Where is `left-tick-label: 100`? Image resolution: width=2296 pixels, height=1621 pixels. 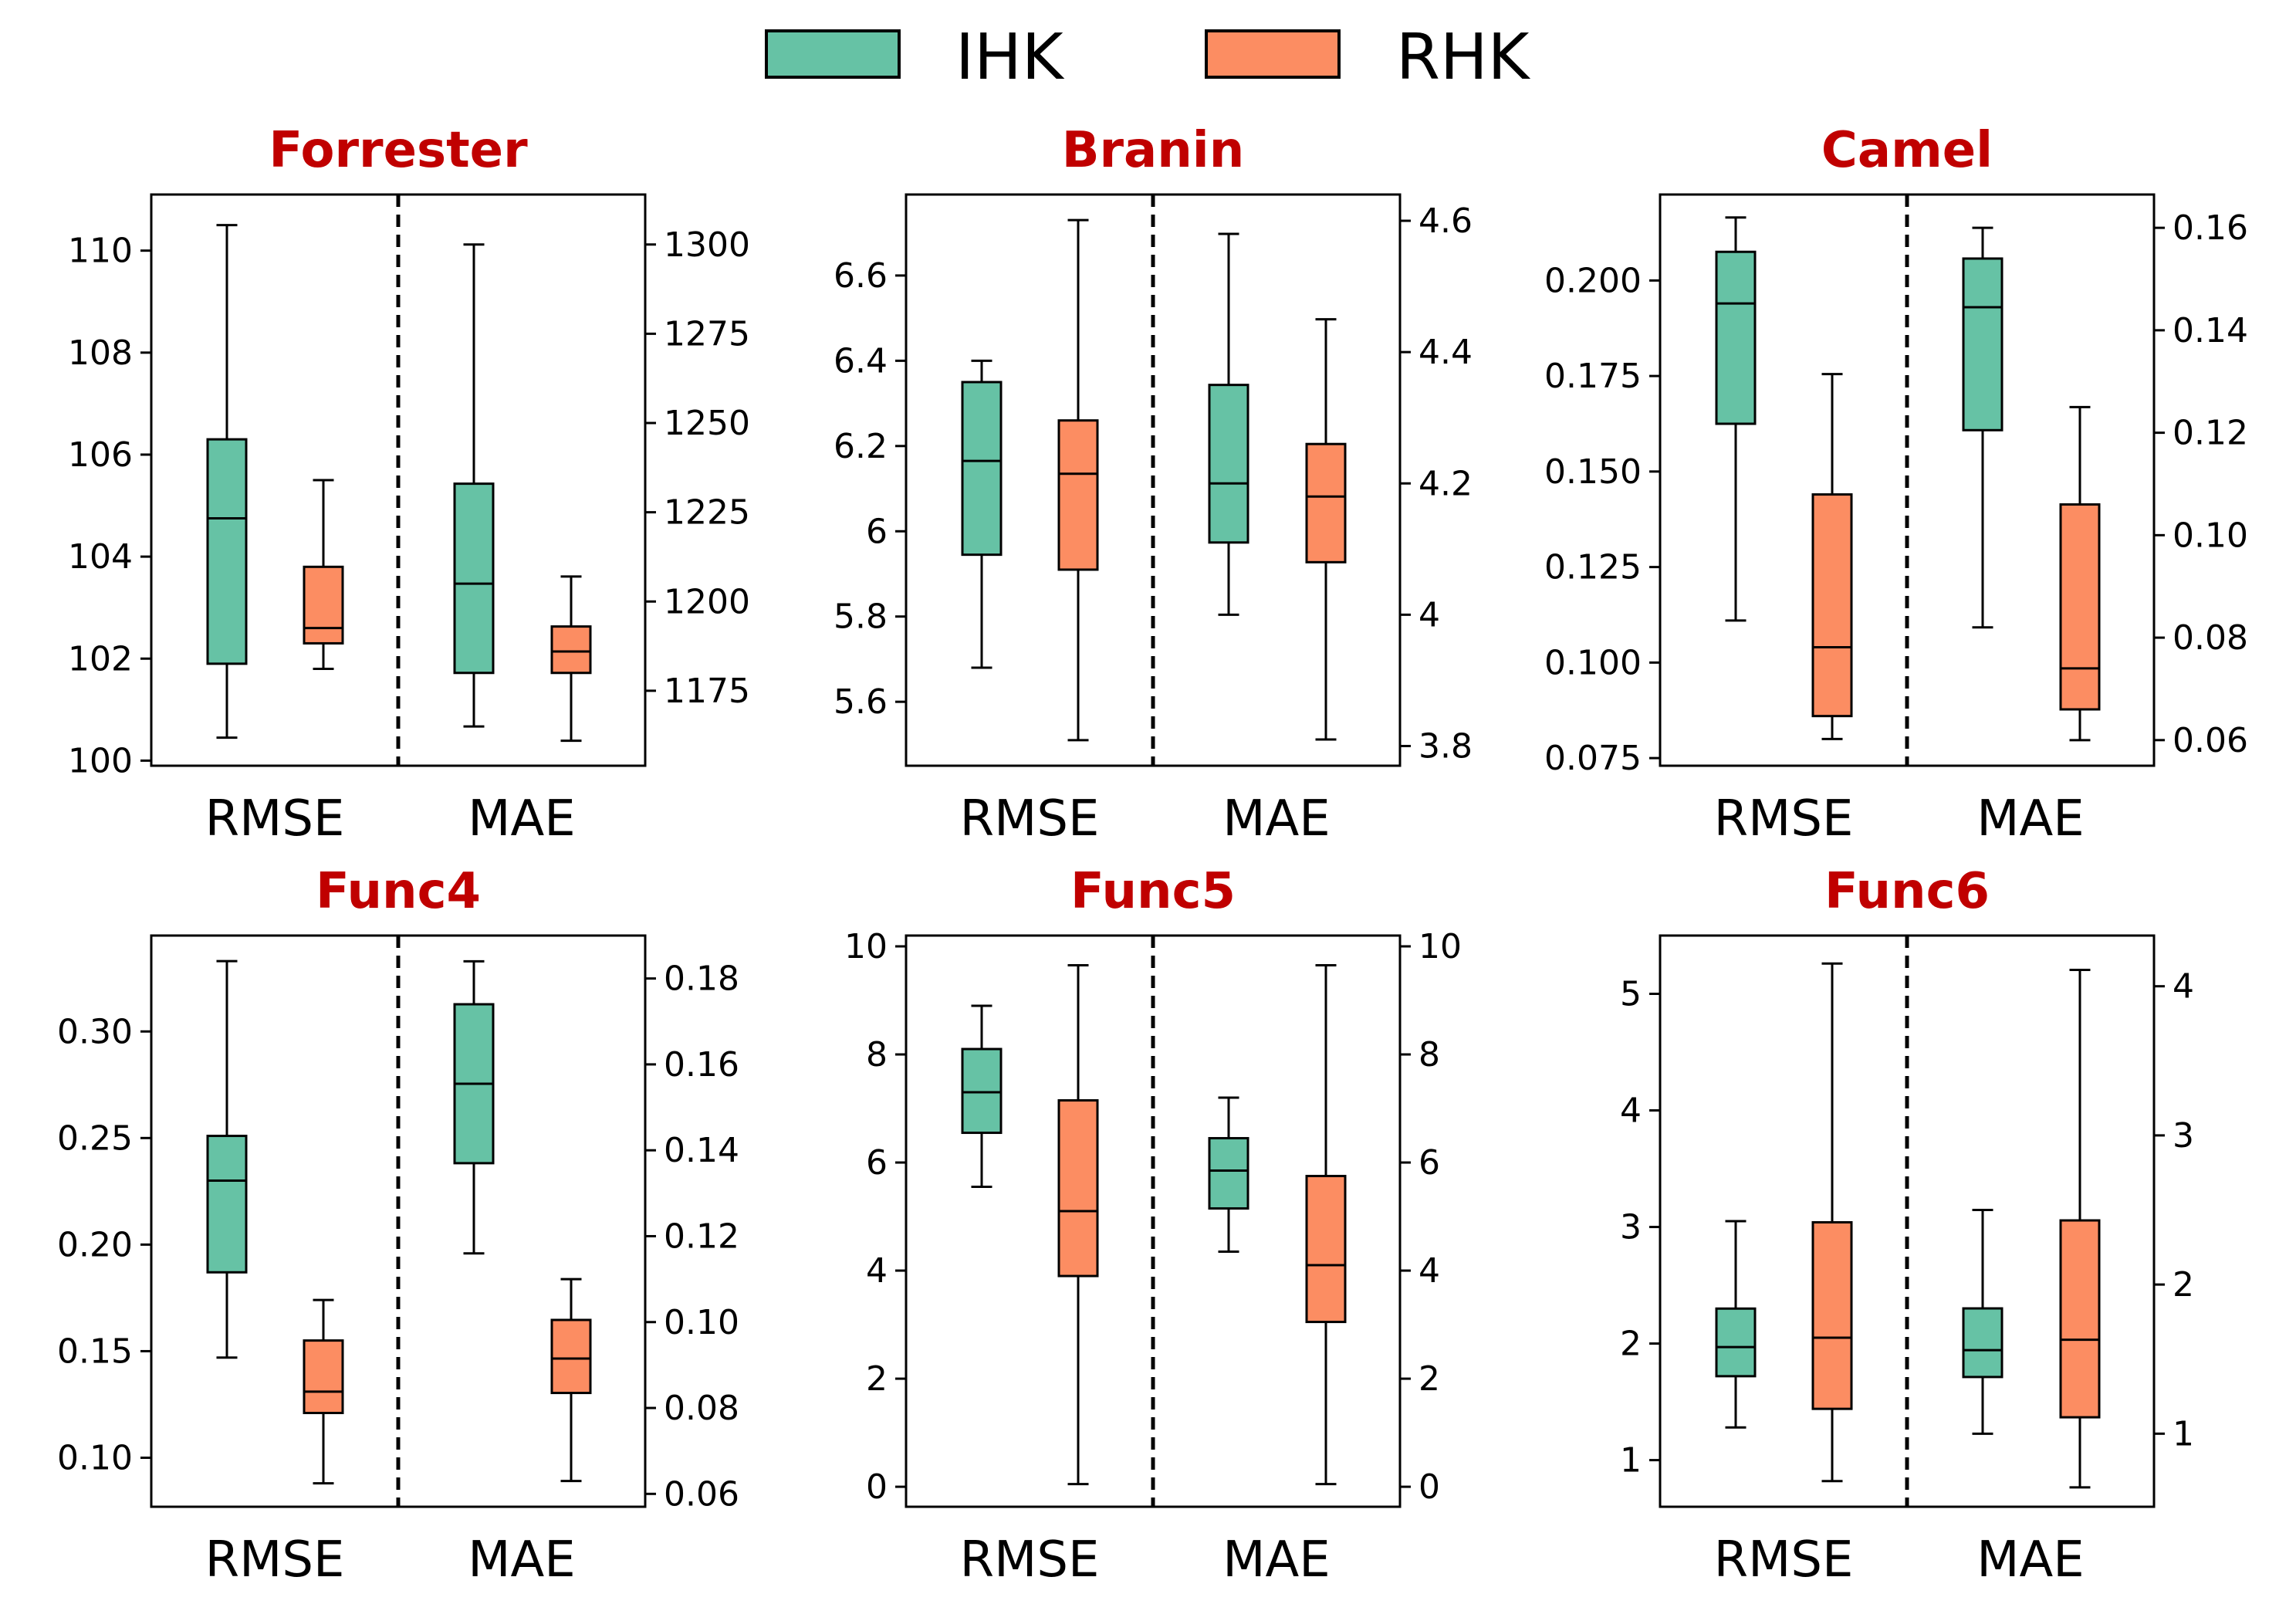
left-tick-label: 100 is located at coordinates (100, 760).